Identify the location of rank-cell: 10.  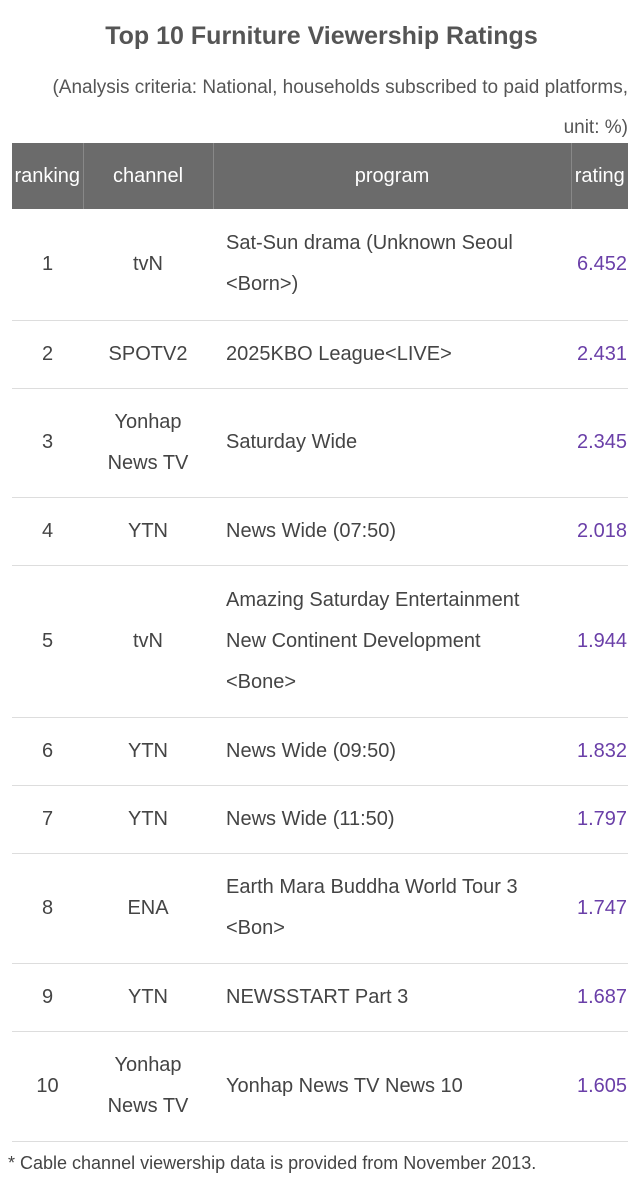
(47, 1086).